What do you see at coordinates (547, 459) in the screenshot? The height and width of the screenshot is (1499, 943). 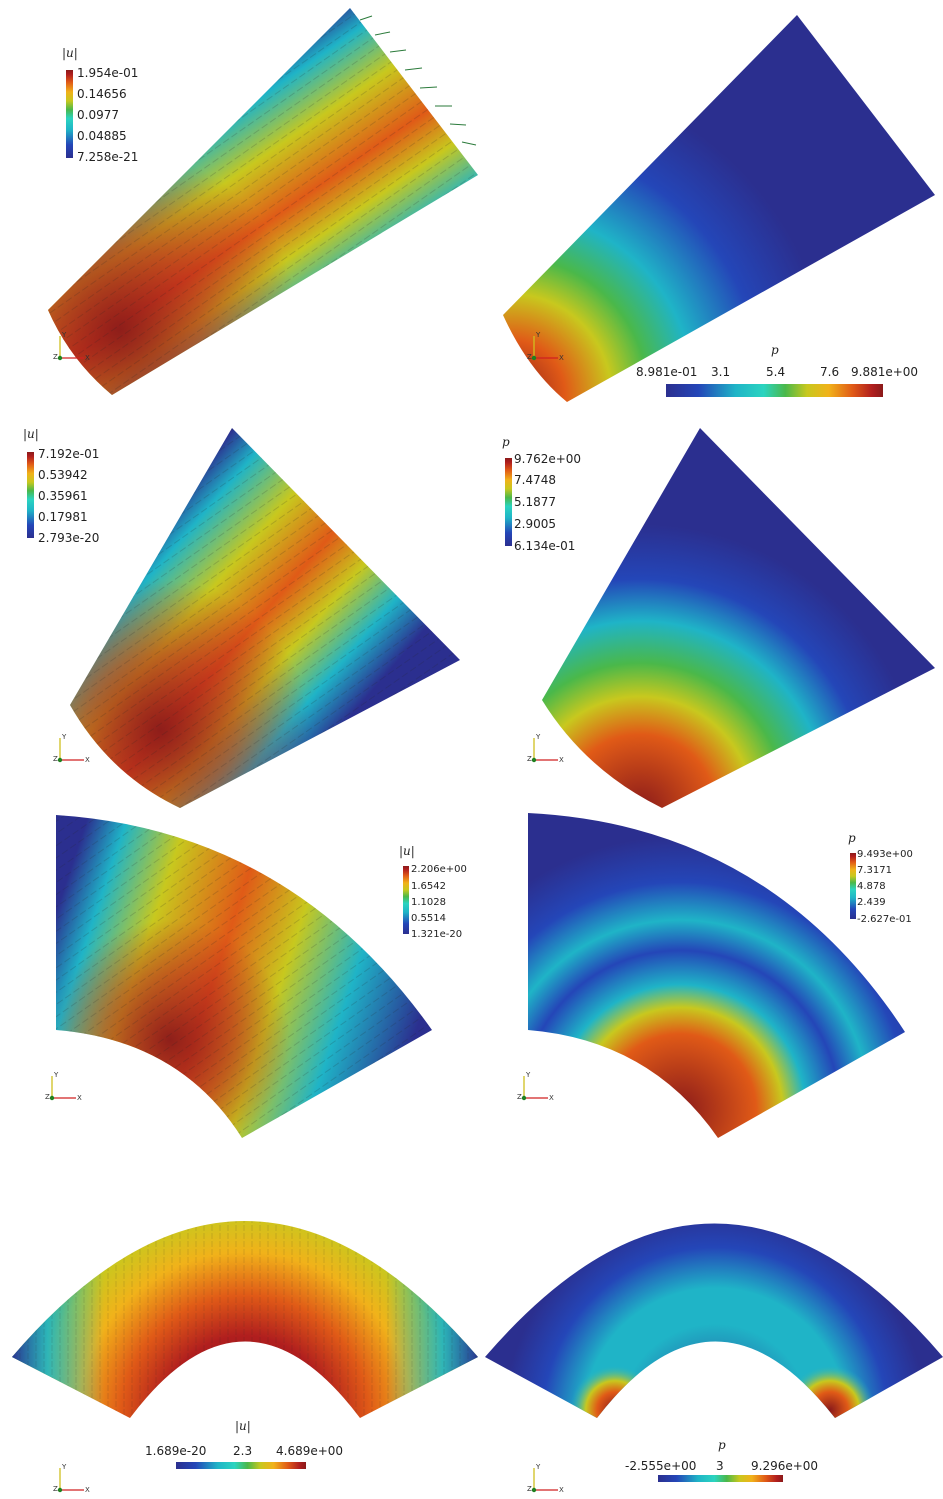 I see `colorbar-label: 9.762e+00` at bounding box center [547, 459].